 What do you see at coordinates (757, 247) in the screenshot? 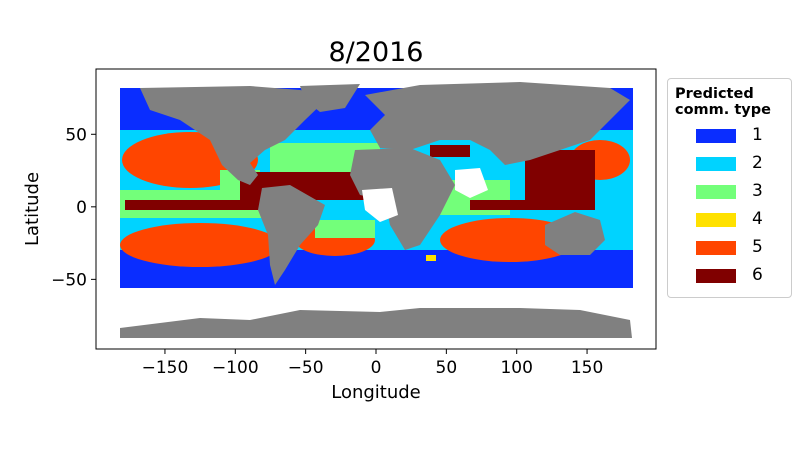
I see `legend-label: 5` at bounding box center [757, 247].